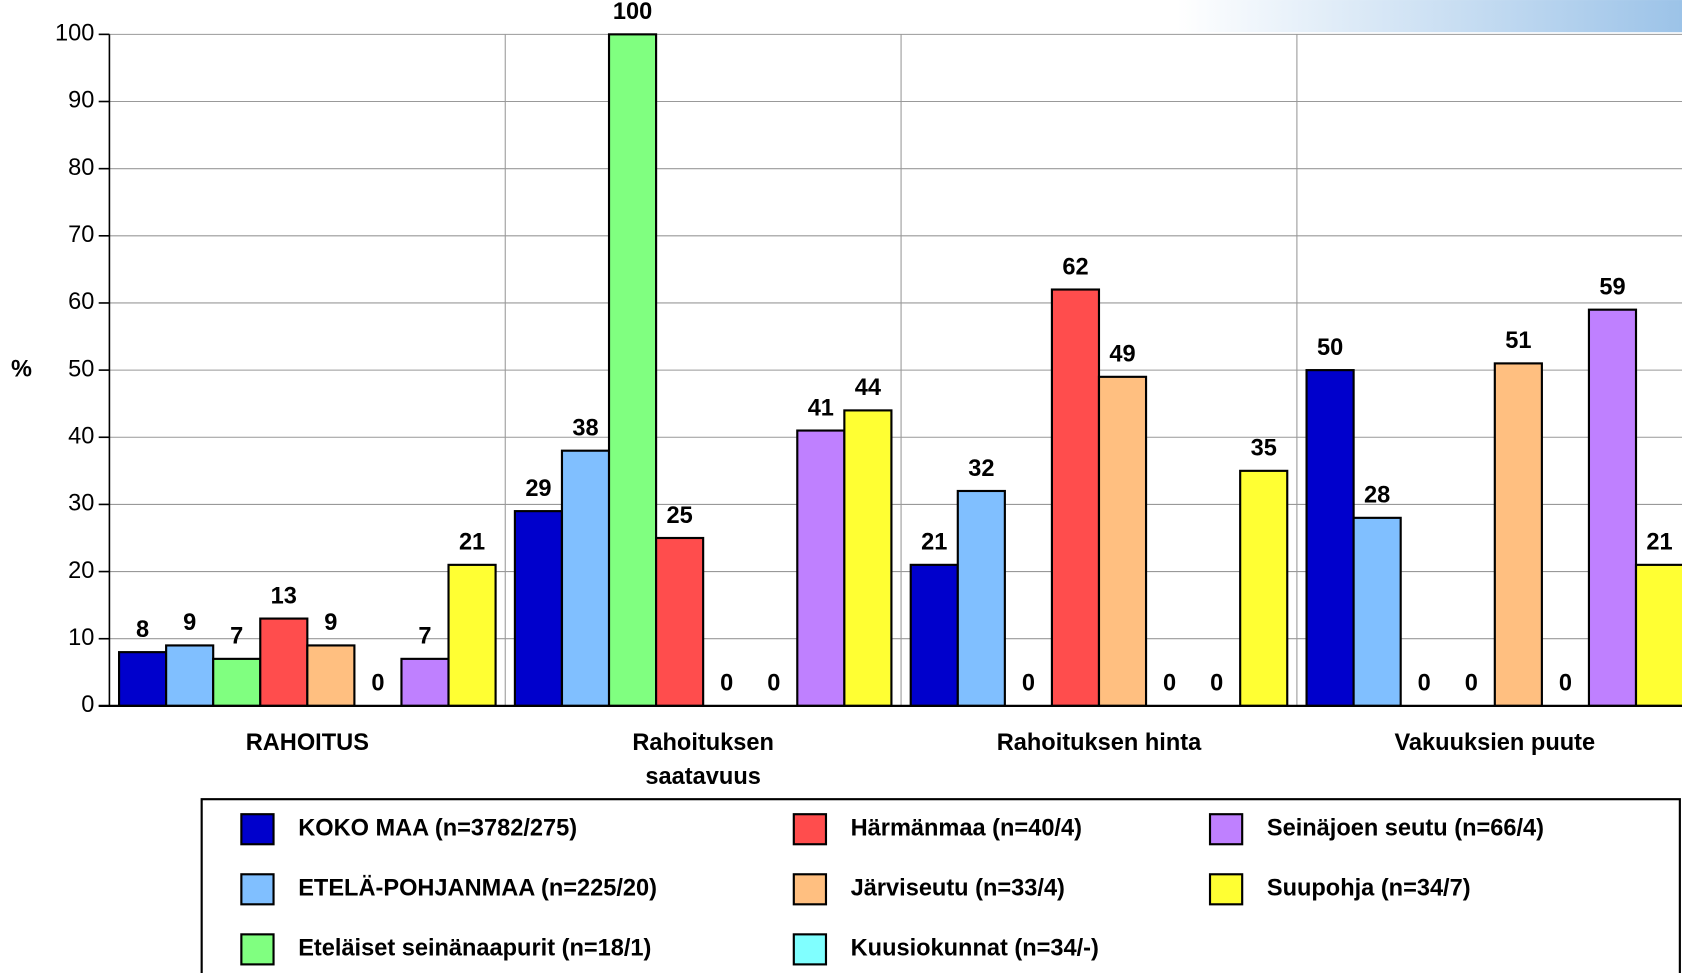  I want to click on value-label: 44, so click(868, 387).